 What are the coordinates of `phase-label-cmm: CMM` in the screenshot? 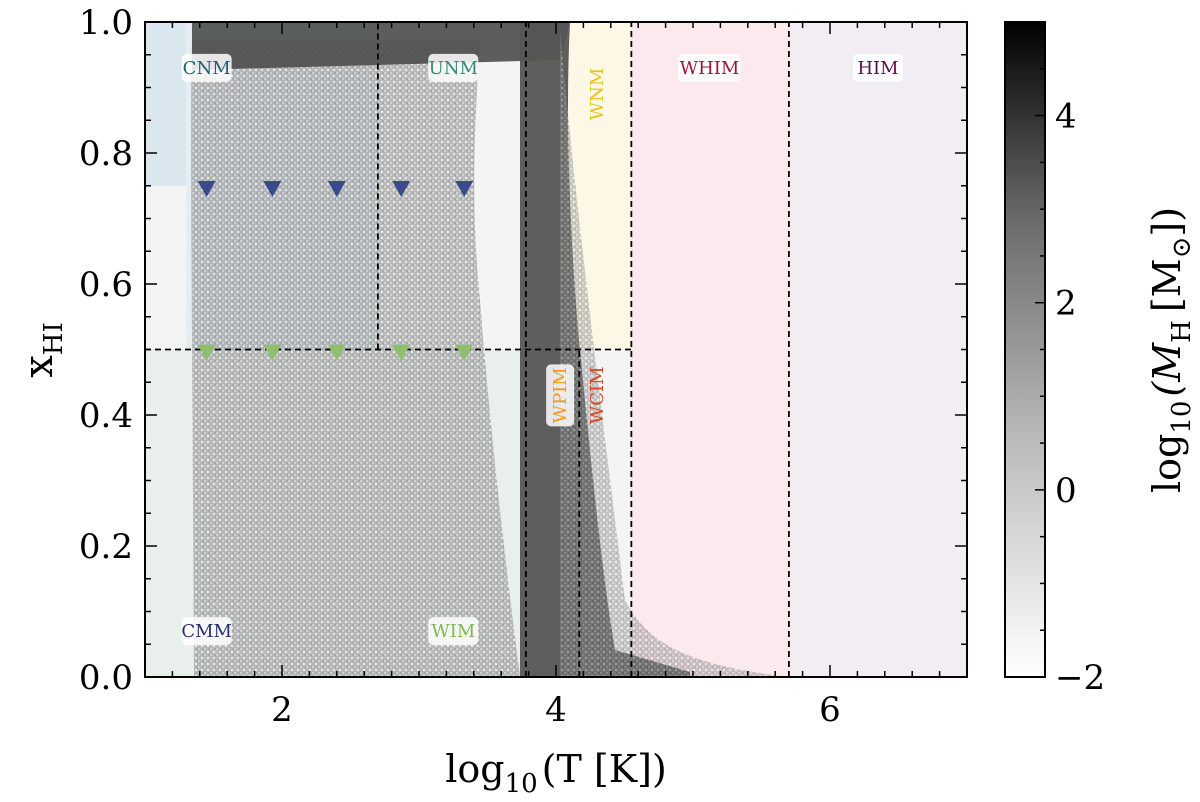 It's located at (206, 631).